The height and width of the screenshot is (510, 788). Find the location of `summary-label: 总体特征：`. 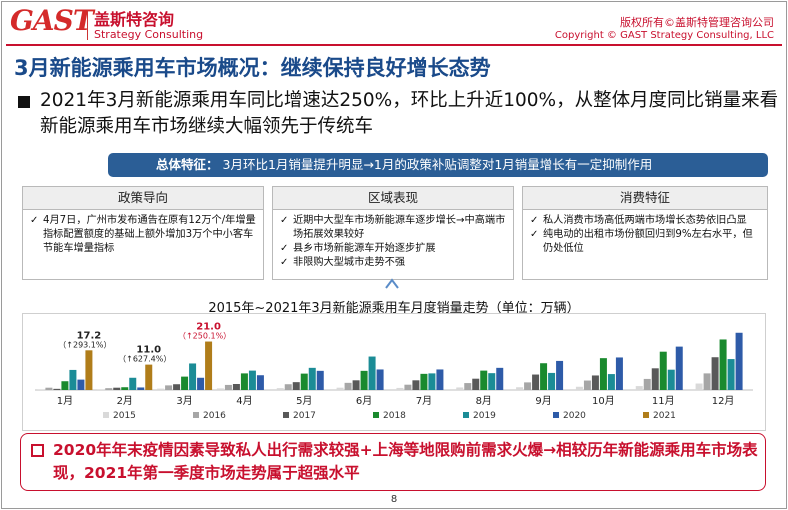

summary-label: 总体特征： is located at coordinates (187, 164).